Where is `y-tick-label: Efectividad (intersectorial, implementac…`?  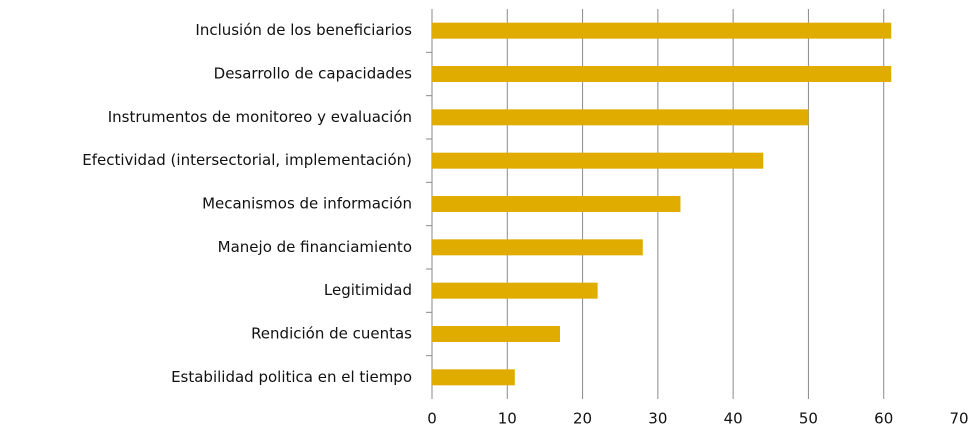 y-tick-label: Efectividad (intersectorial, implementac… is located at coordinates (247, 160).